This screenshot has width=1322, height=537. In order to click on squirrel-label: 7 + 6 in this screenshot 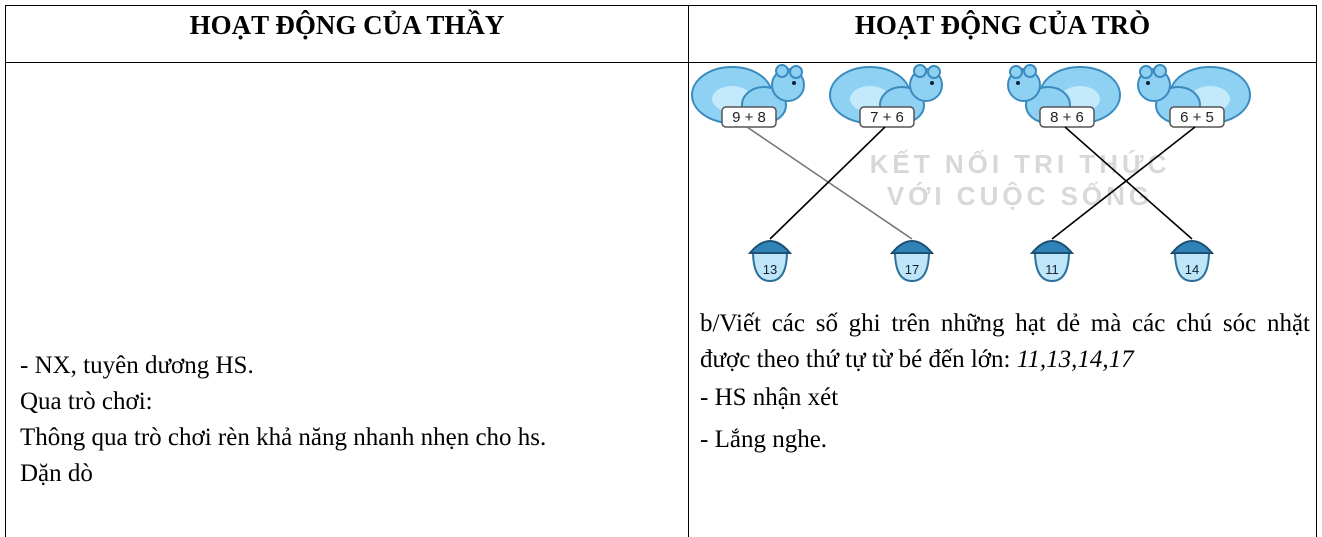, I will do `click(887, 117)`.